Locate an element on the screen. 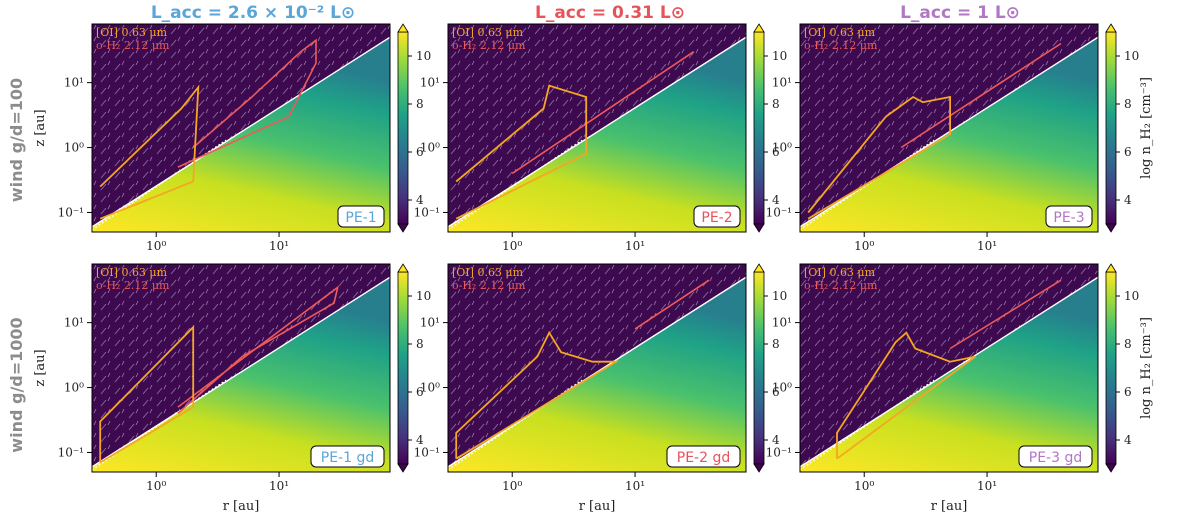  y-axis-label: z [au] is located at coordinates (40, 127).